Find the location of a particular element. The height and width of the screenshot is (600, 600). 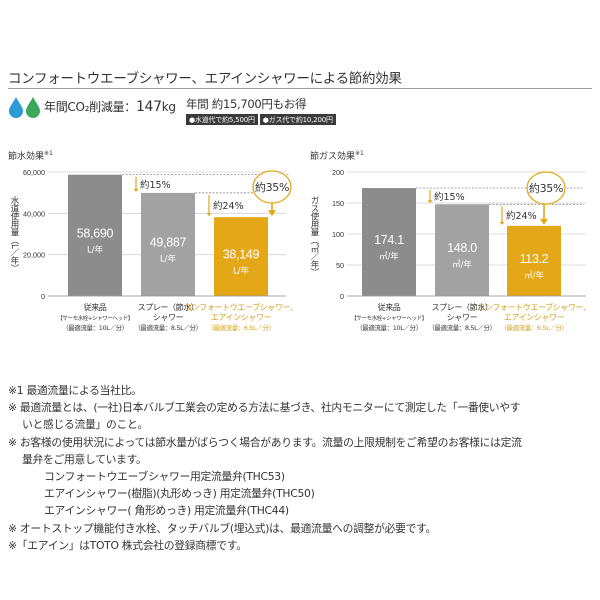

gas-ytick-label: 100 is located at coordinates (338, 234).